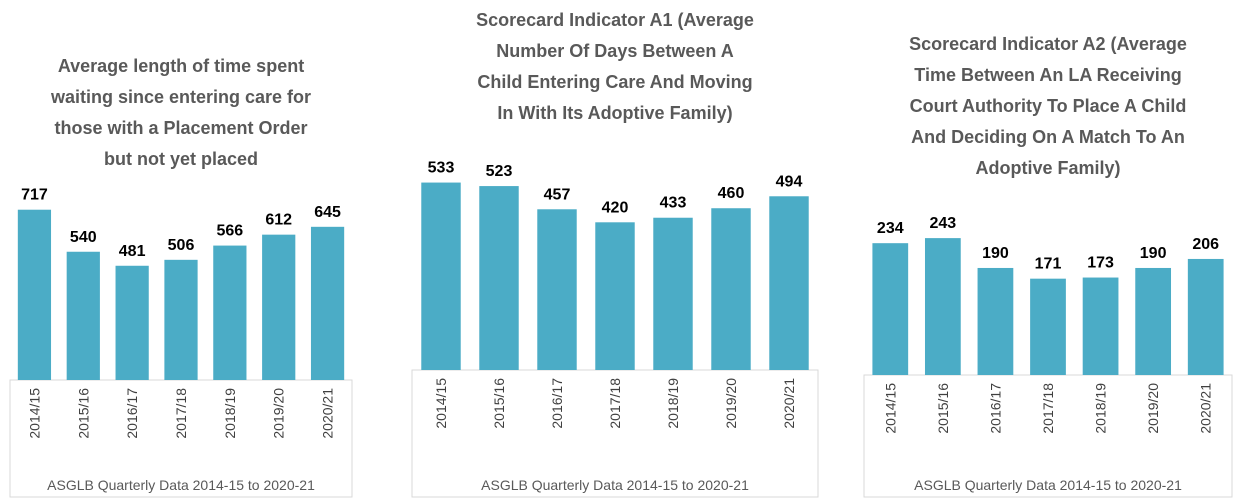 This screenshot has width=1234, height=498. I want to click on data-label: 243, so click(943, 223).